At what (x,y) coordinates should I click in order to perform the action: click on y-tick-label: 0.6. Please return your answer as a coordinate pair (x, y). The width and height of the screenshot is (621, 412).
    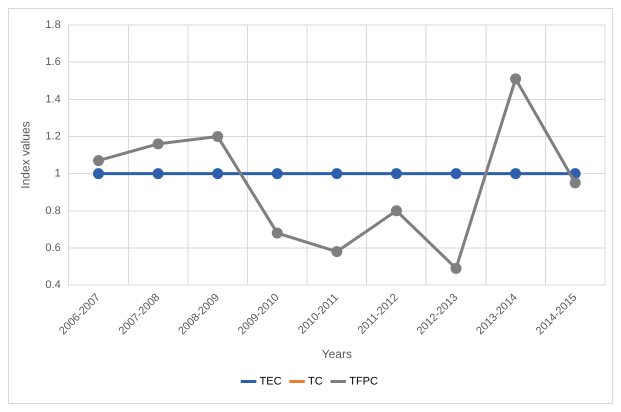
    Looking at the image, I should click on (53, 248).